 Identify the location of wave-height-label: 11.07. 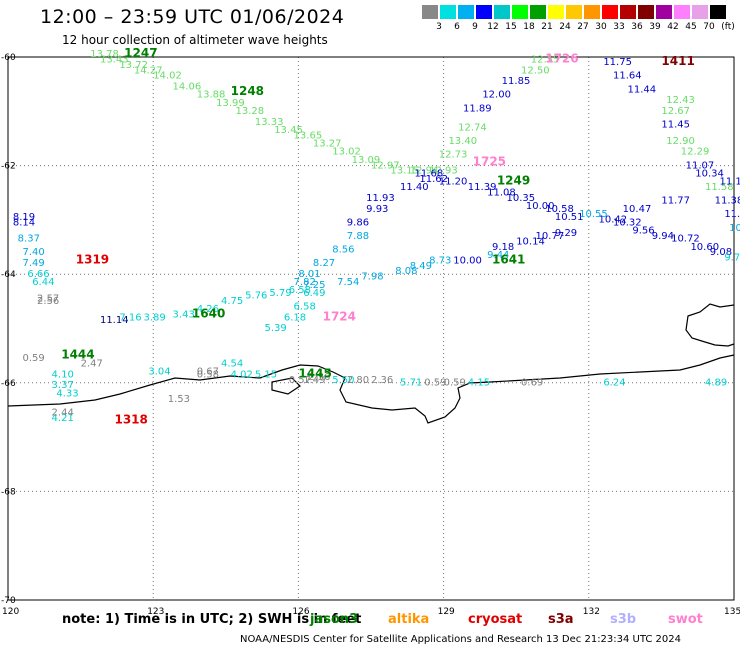
(700, 165).